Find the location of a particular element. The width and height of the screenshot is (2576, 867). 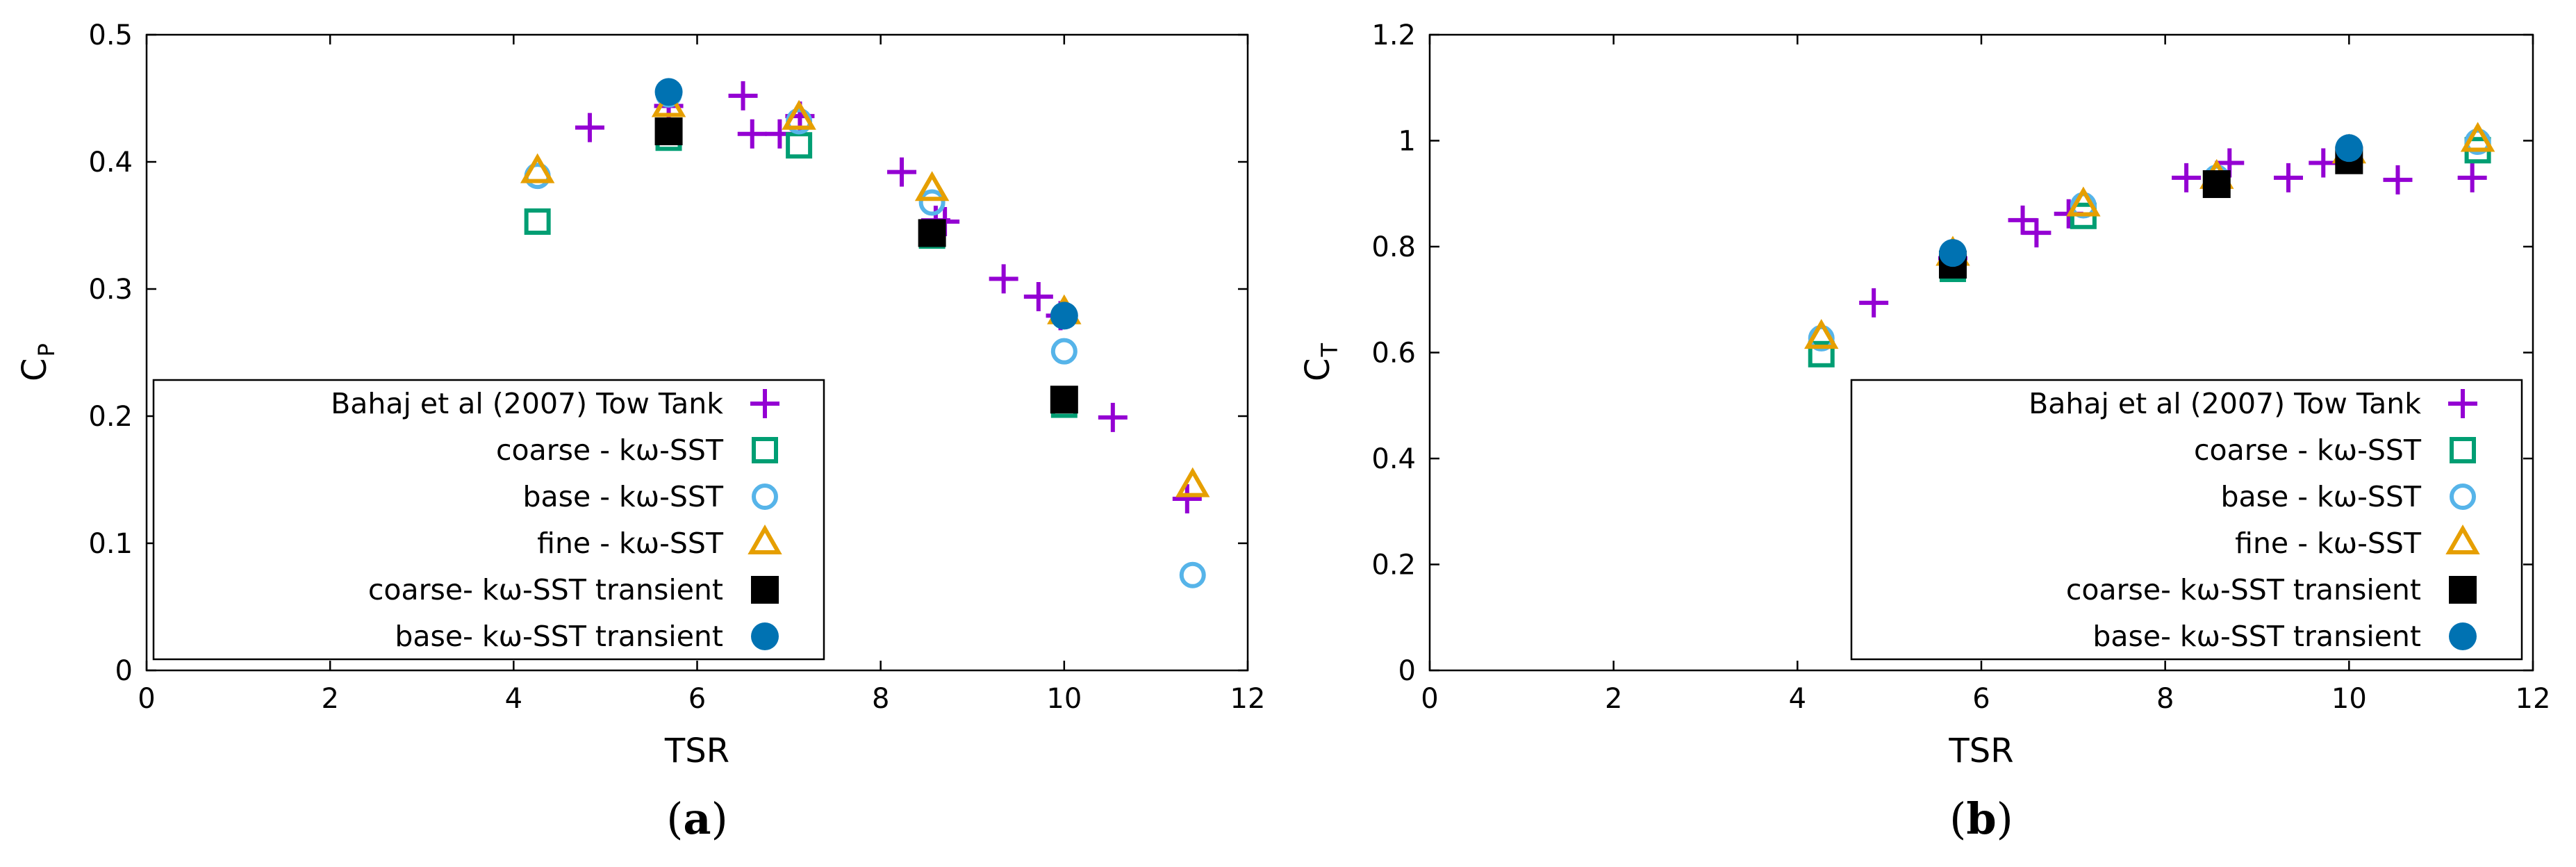

y-tick-label: 0.8 is located at coordinates (1393, 247).